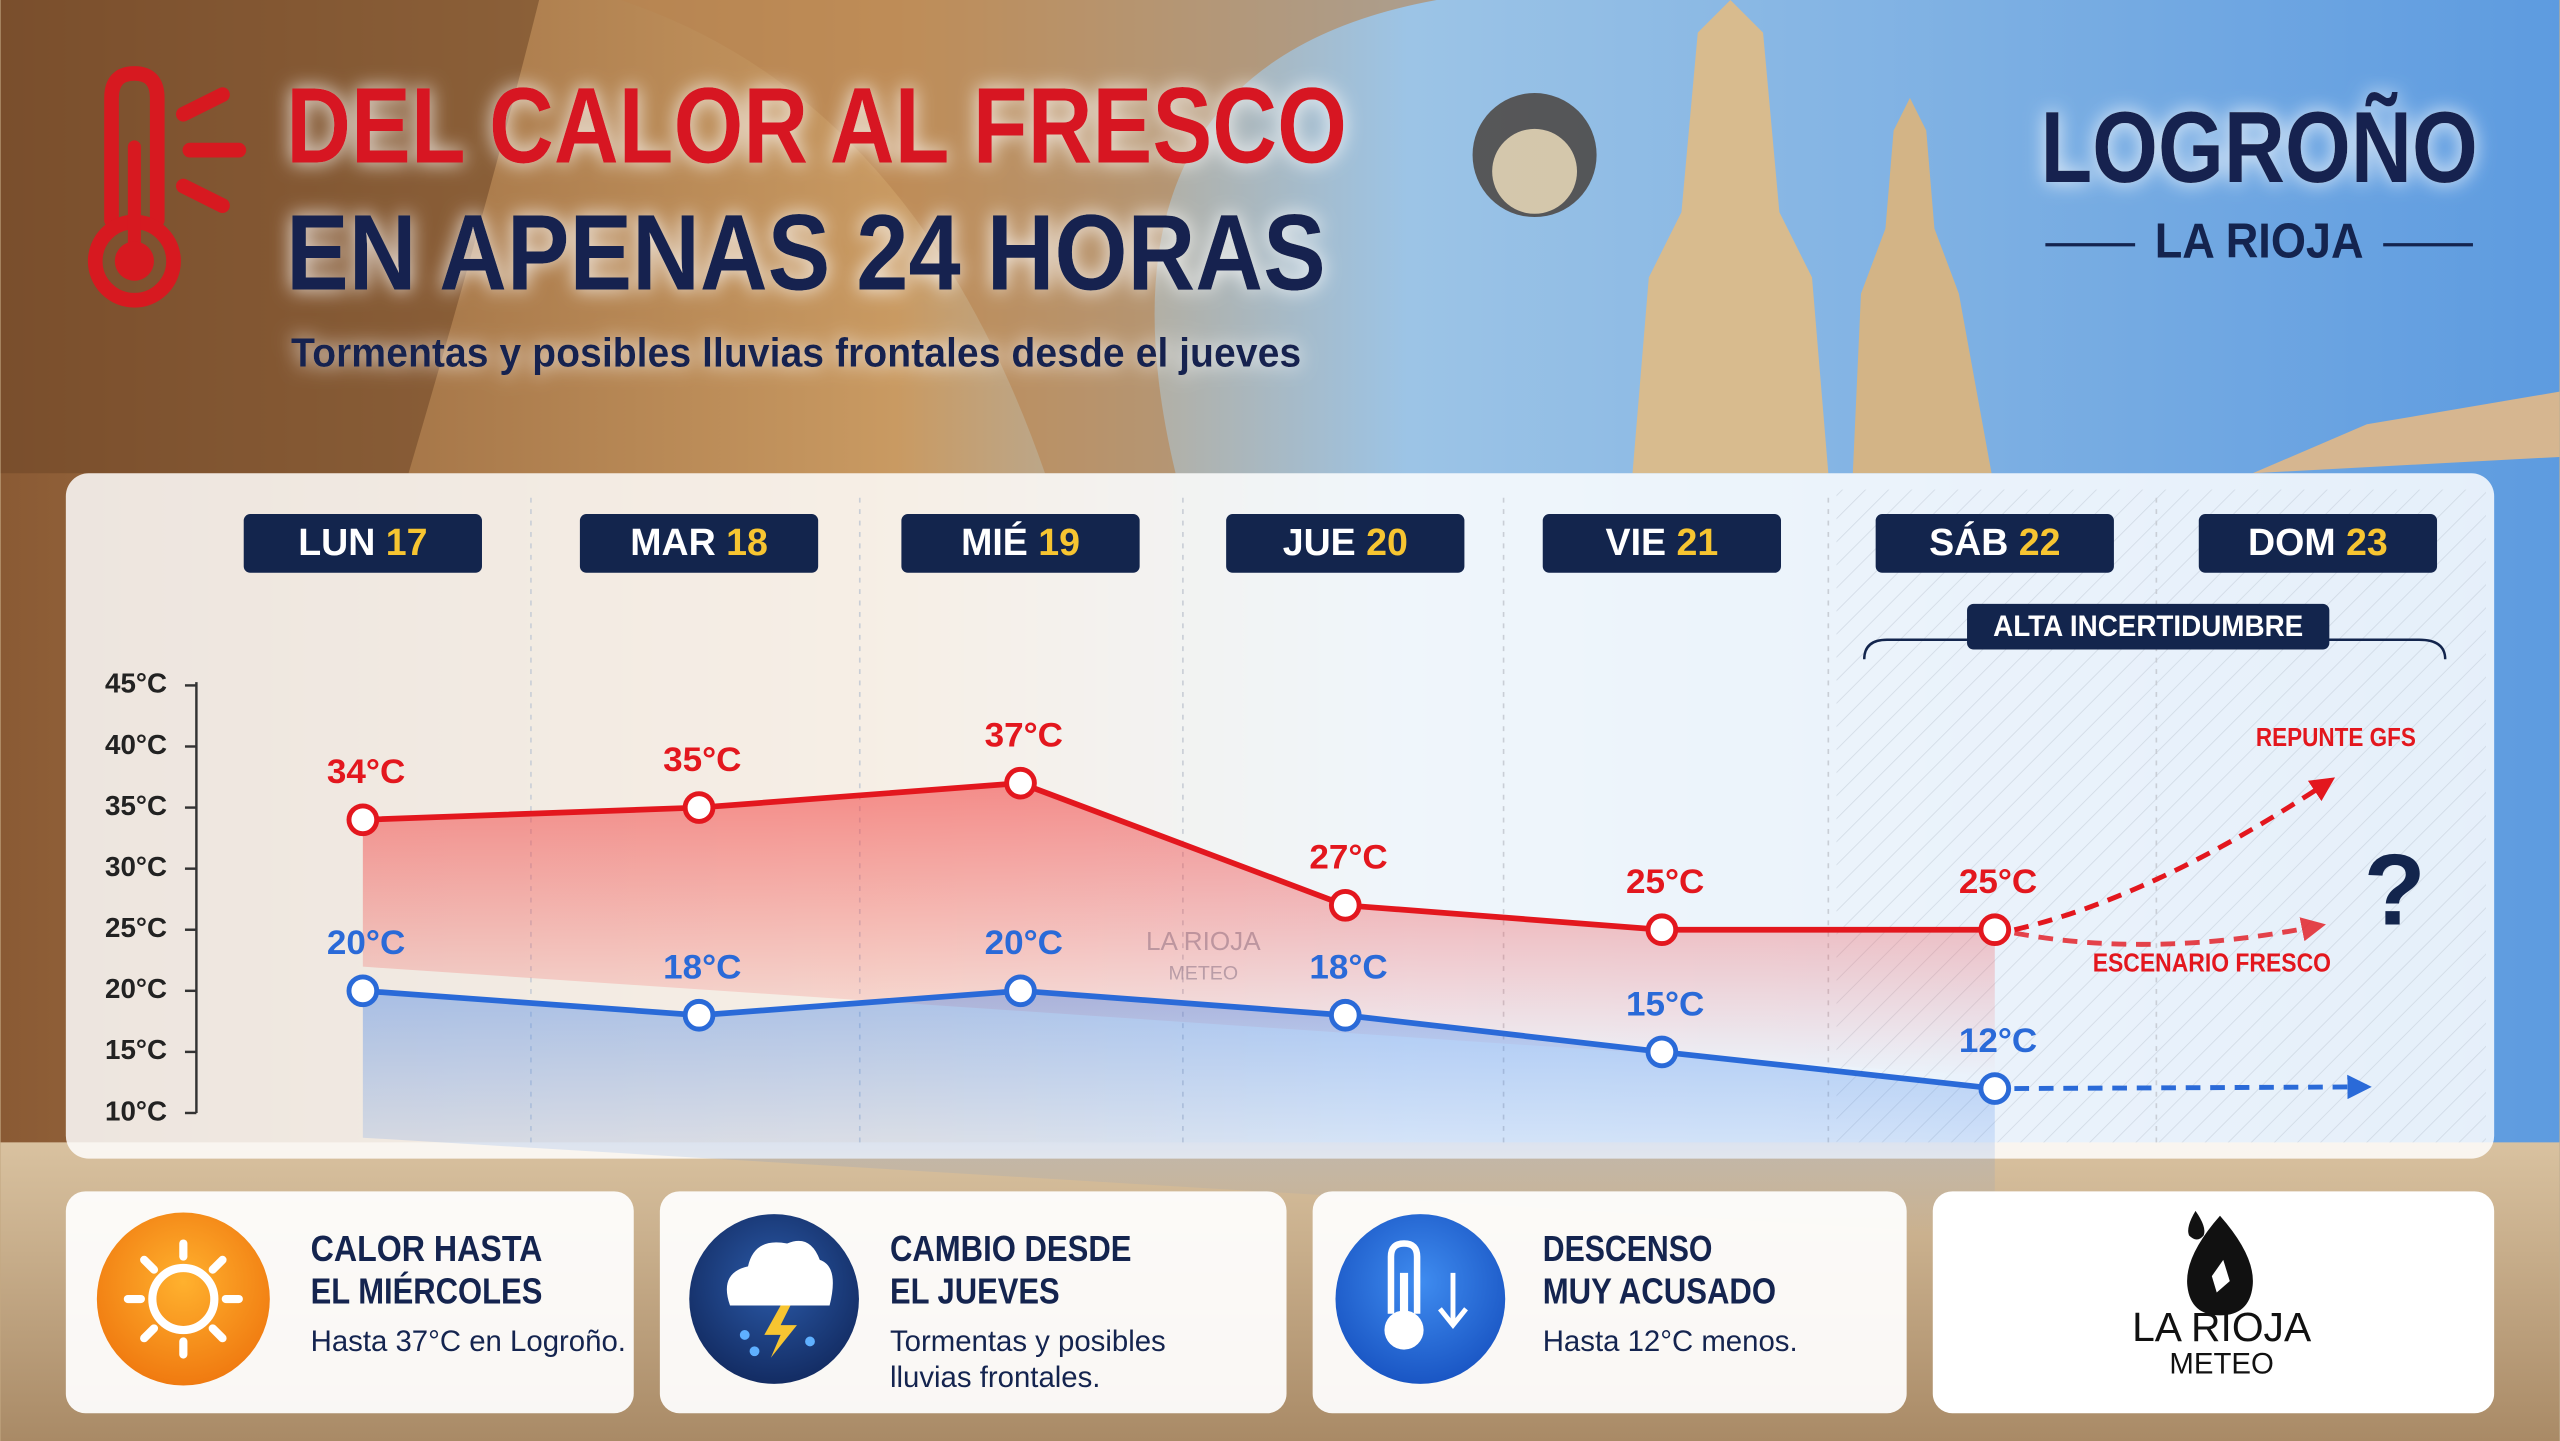 Image resolution: width=2560 pixels, height=1441 pixels. Describe the element at coordinates (167, 187) in the screenshot. I see `thermometer-icon` at that location.